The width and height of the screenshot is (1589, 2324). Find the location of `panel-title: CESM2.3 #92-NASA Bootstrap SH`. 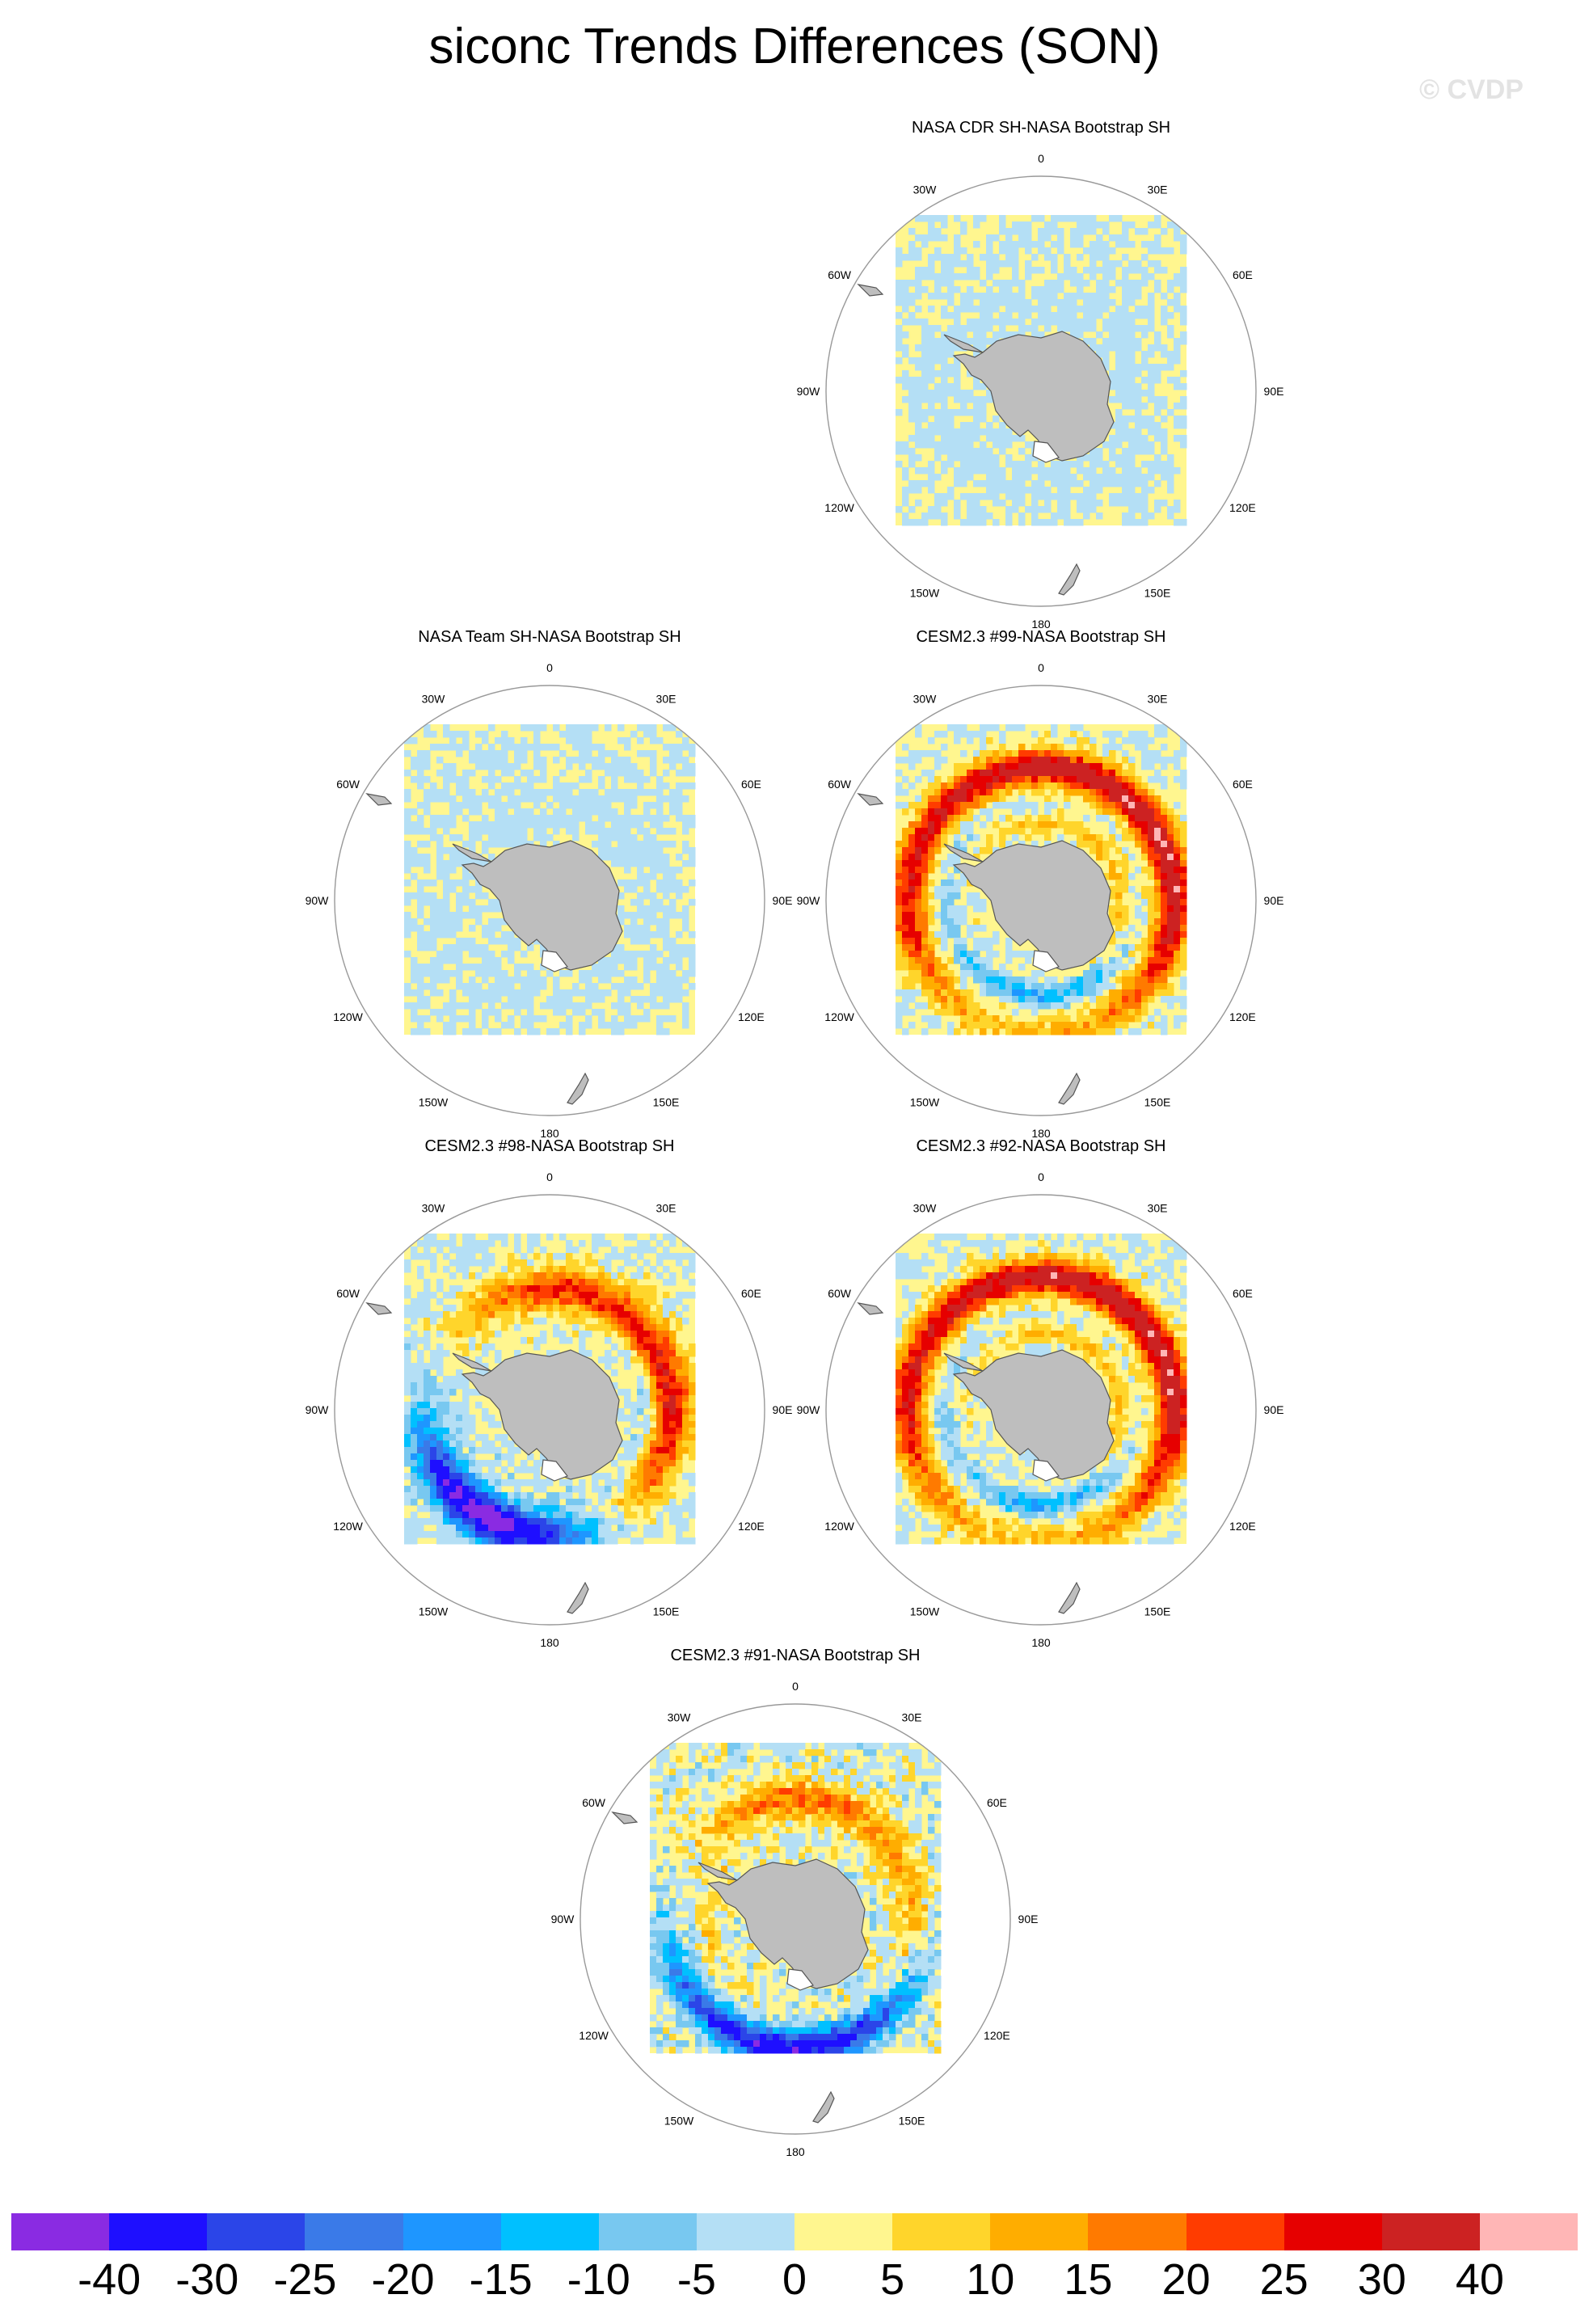

panel-title: CESM2.3 #92-NASA Bootstrap SH is located at coordinates (1041, 1146).